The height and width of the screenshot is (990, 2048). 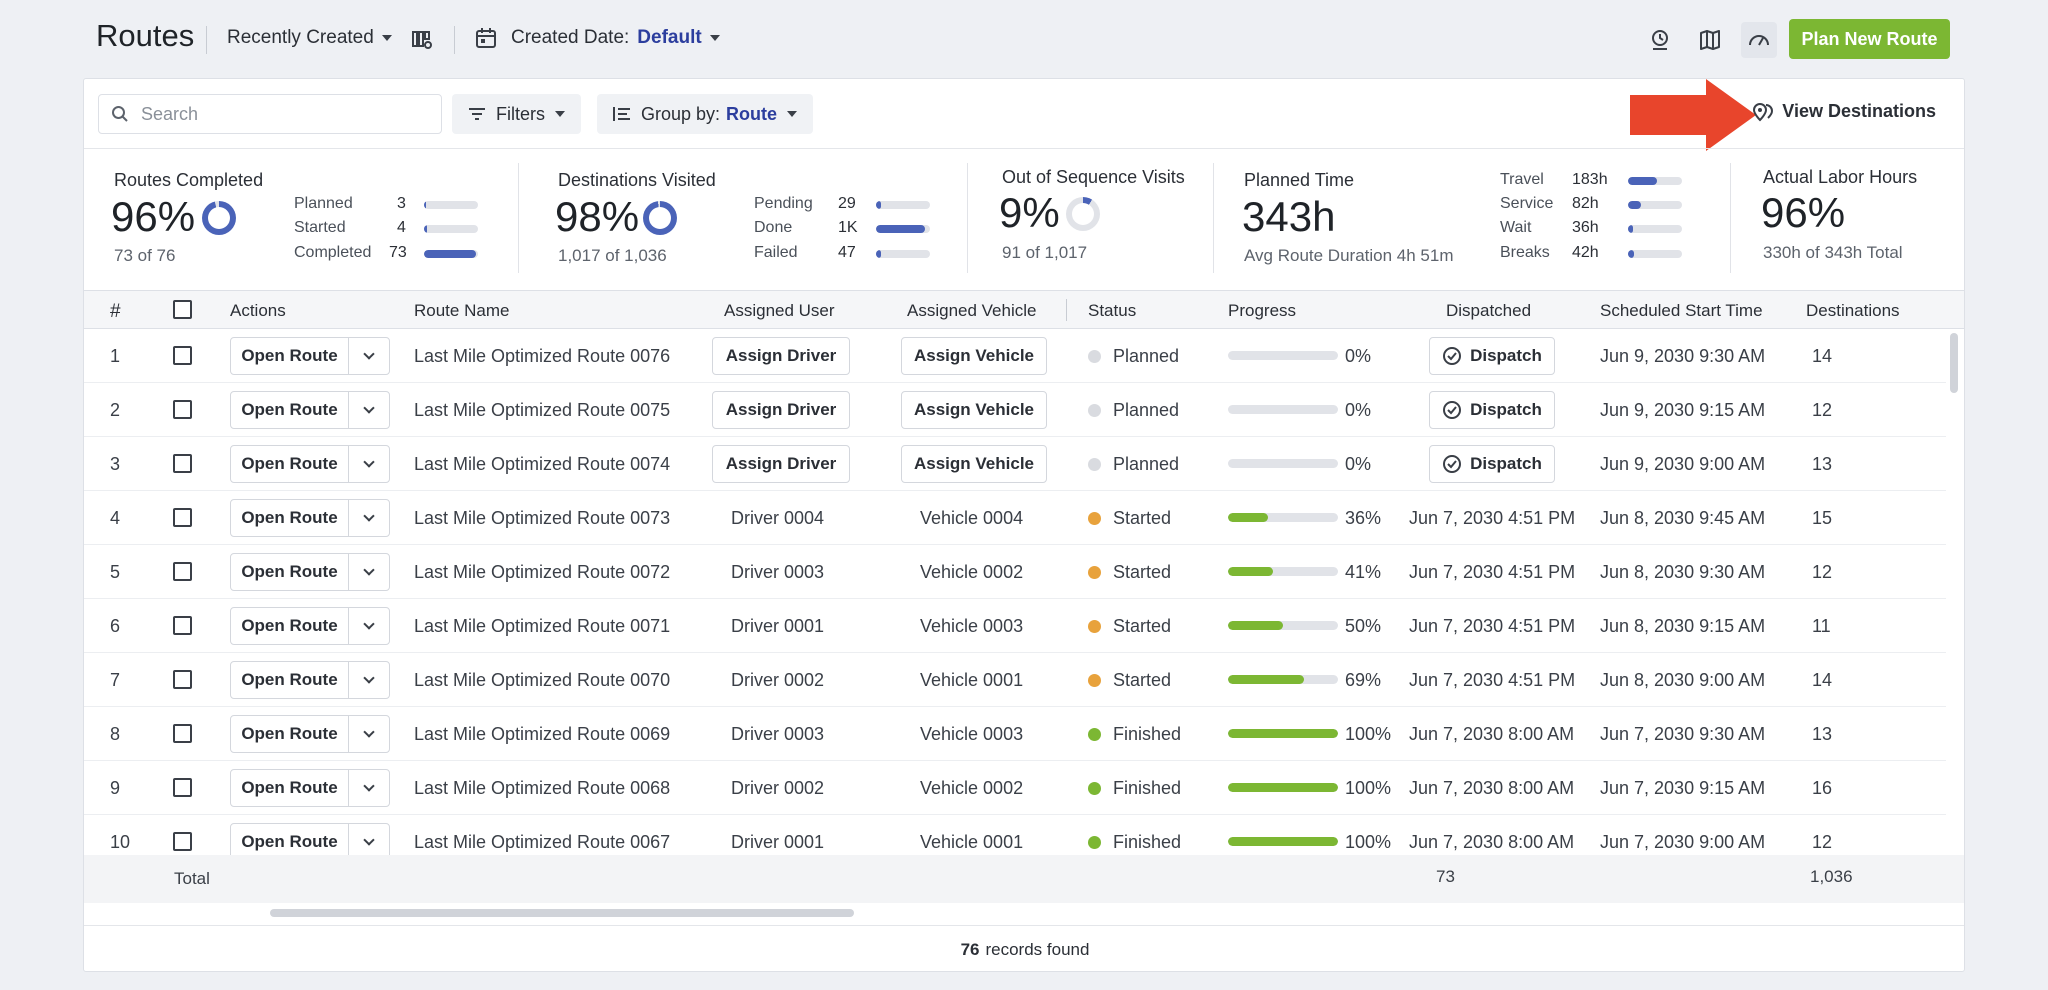 What do you see at coordinates (1506, 355) in the screenshot?
I see `dispatch-label: Dispatch` at bounding box center [1506, 355].